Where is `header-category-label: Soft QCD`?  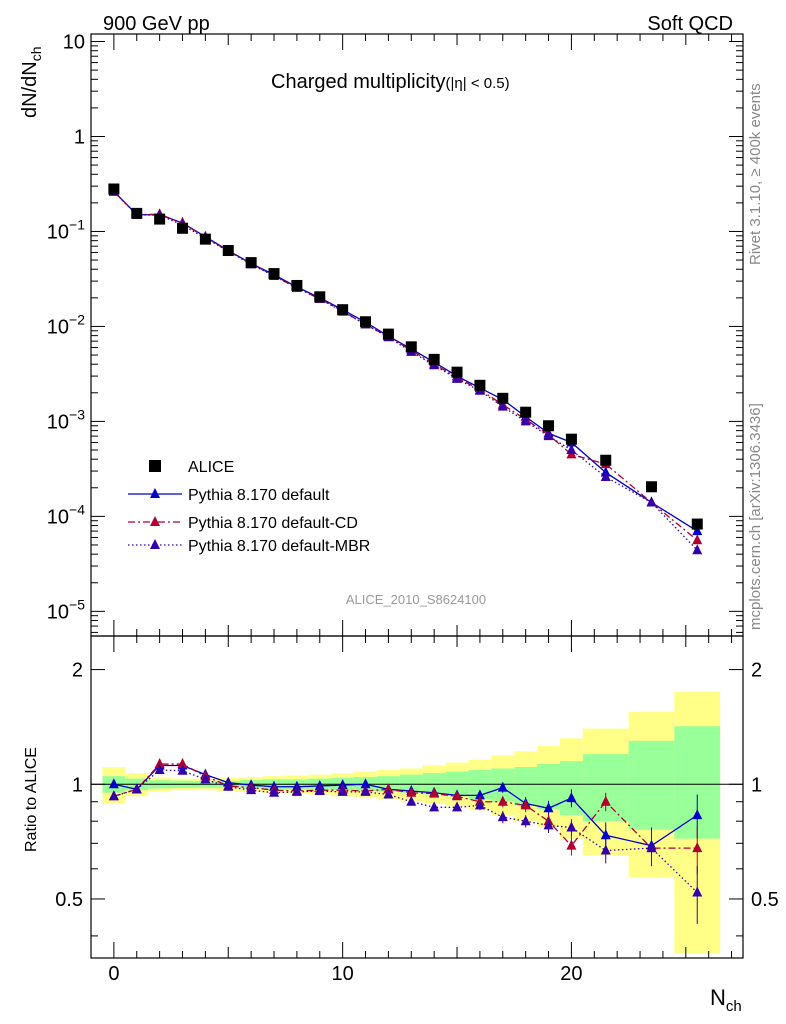 header-category-label: Soft QCD is located at coordinates (690, 24).